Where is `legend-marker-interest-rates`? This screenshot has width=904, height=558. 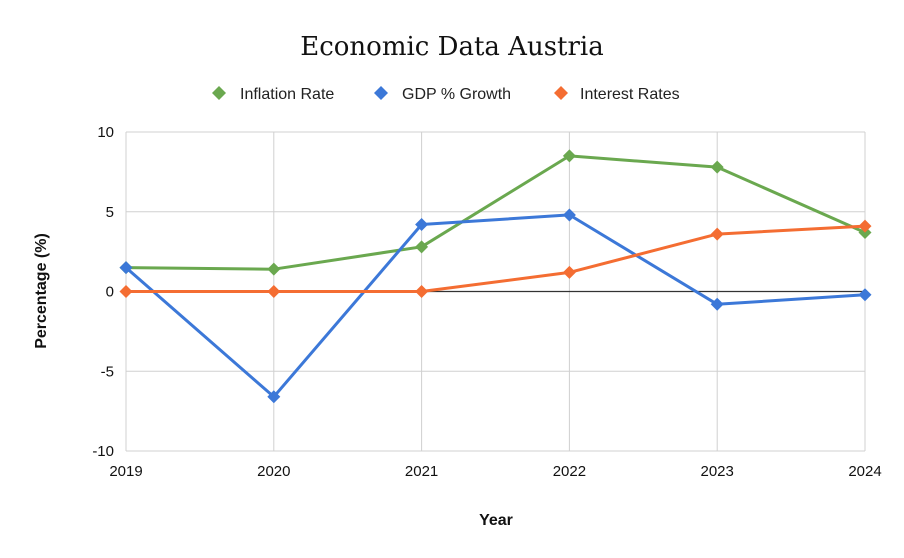
legend-marker-interest-rates is located at coordinates (561, 93).